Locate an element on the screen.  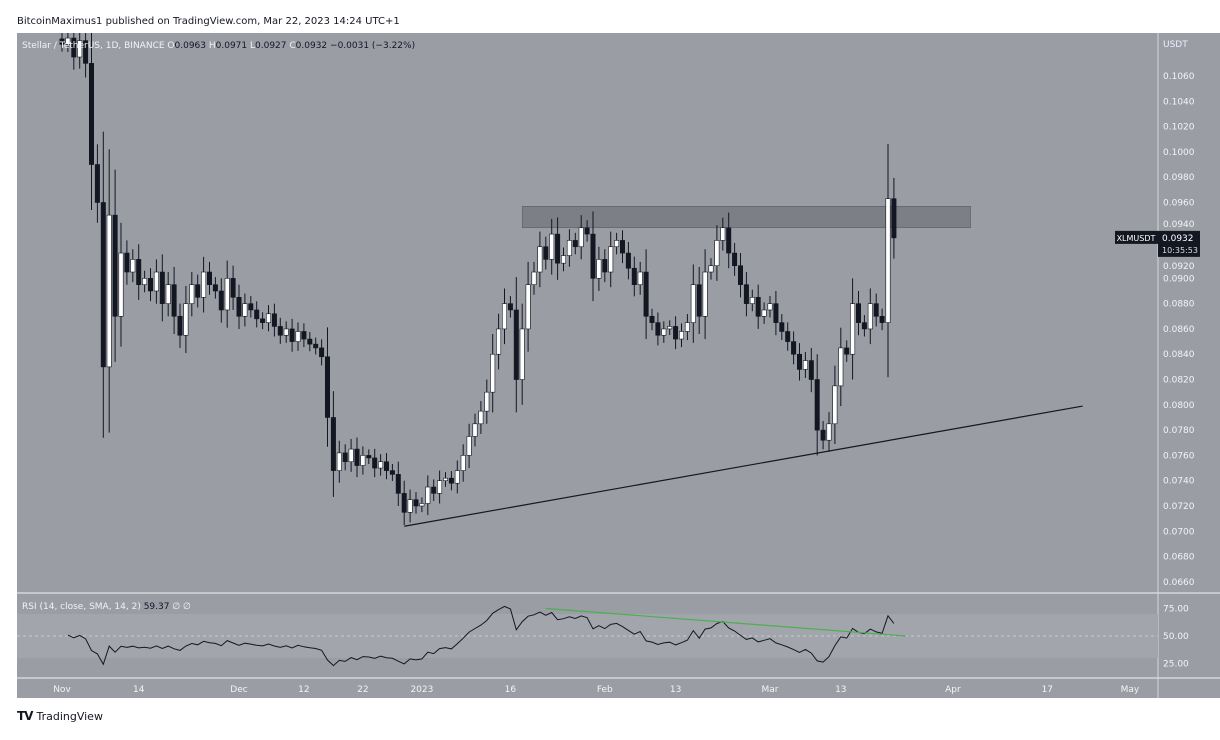
y-tick-label: 0.1000 is located at coordinates (1179, 153).